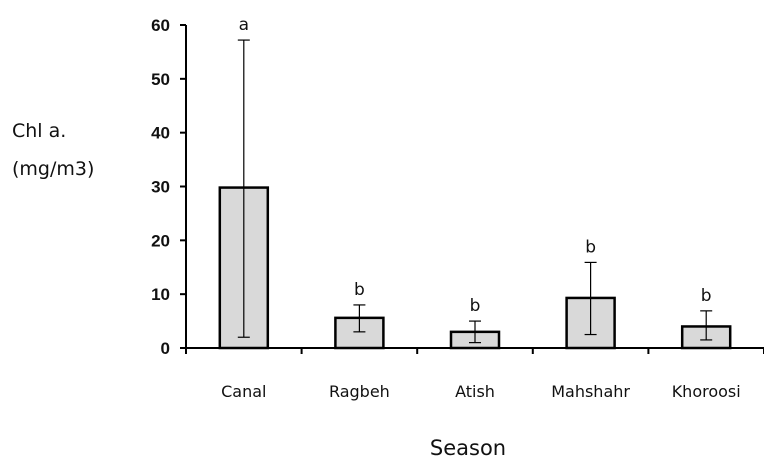 The image size is (764, 463). Describe the element at coordinates (160, 25) in the screenshot. I see `y-tick-label: 60` at that location.